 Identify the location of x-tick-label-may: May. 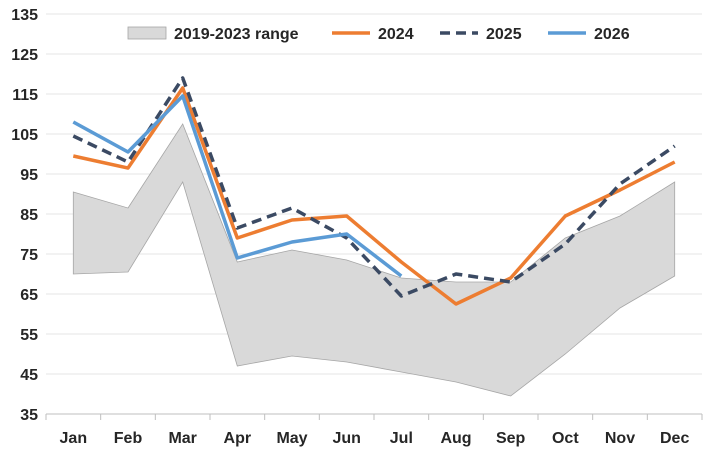
(291, 438).